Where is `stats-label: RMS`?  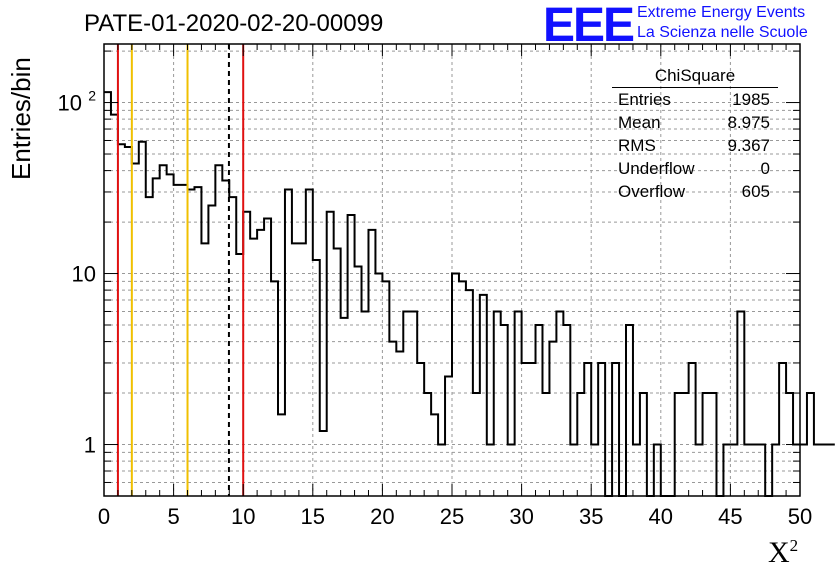
stats-label: RMS is located at coordinates (637, 145).